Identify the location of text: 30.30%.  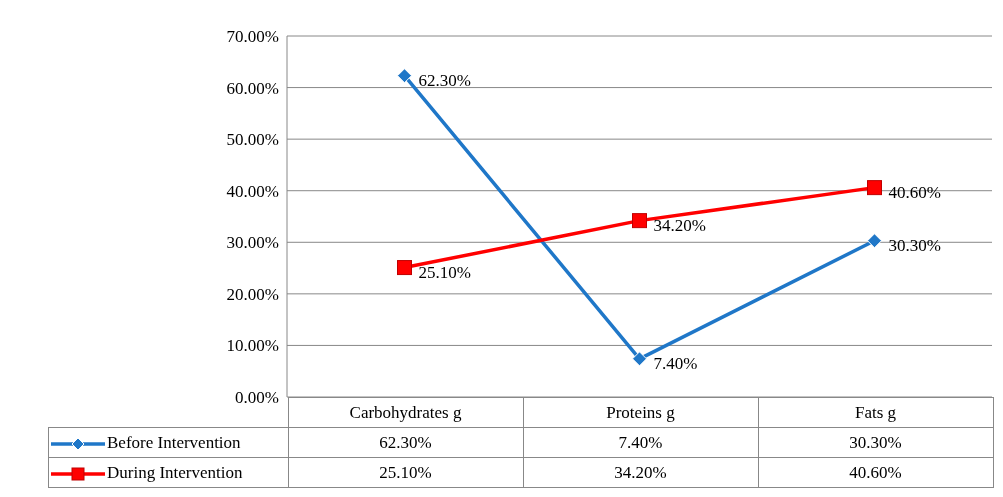
(914, 245).